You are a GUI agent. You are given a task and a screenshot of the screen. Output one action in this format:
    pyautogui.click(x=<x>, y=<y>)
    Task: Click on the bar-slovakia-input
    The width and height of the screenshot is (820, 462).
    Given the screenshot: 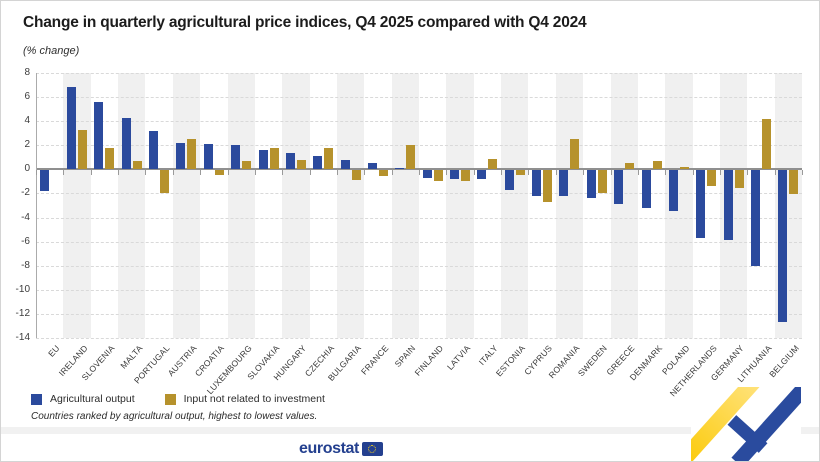 What is the action you would take?
    pyautogui.click(x=274, y=158)
    